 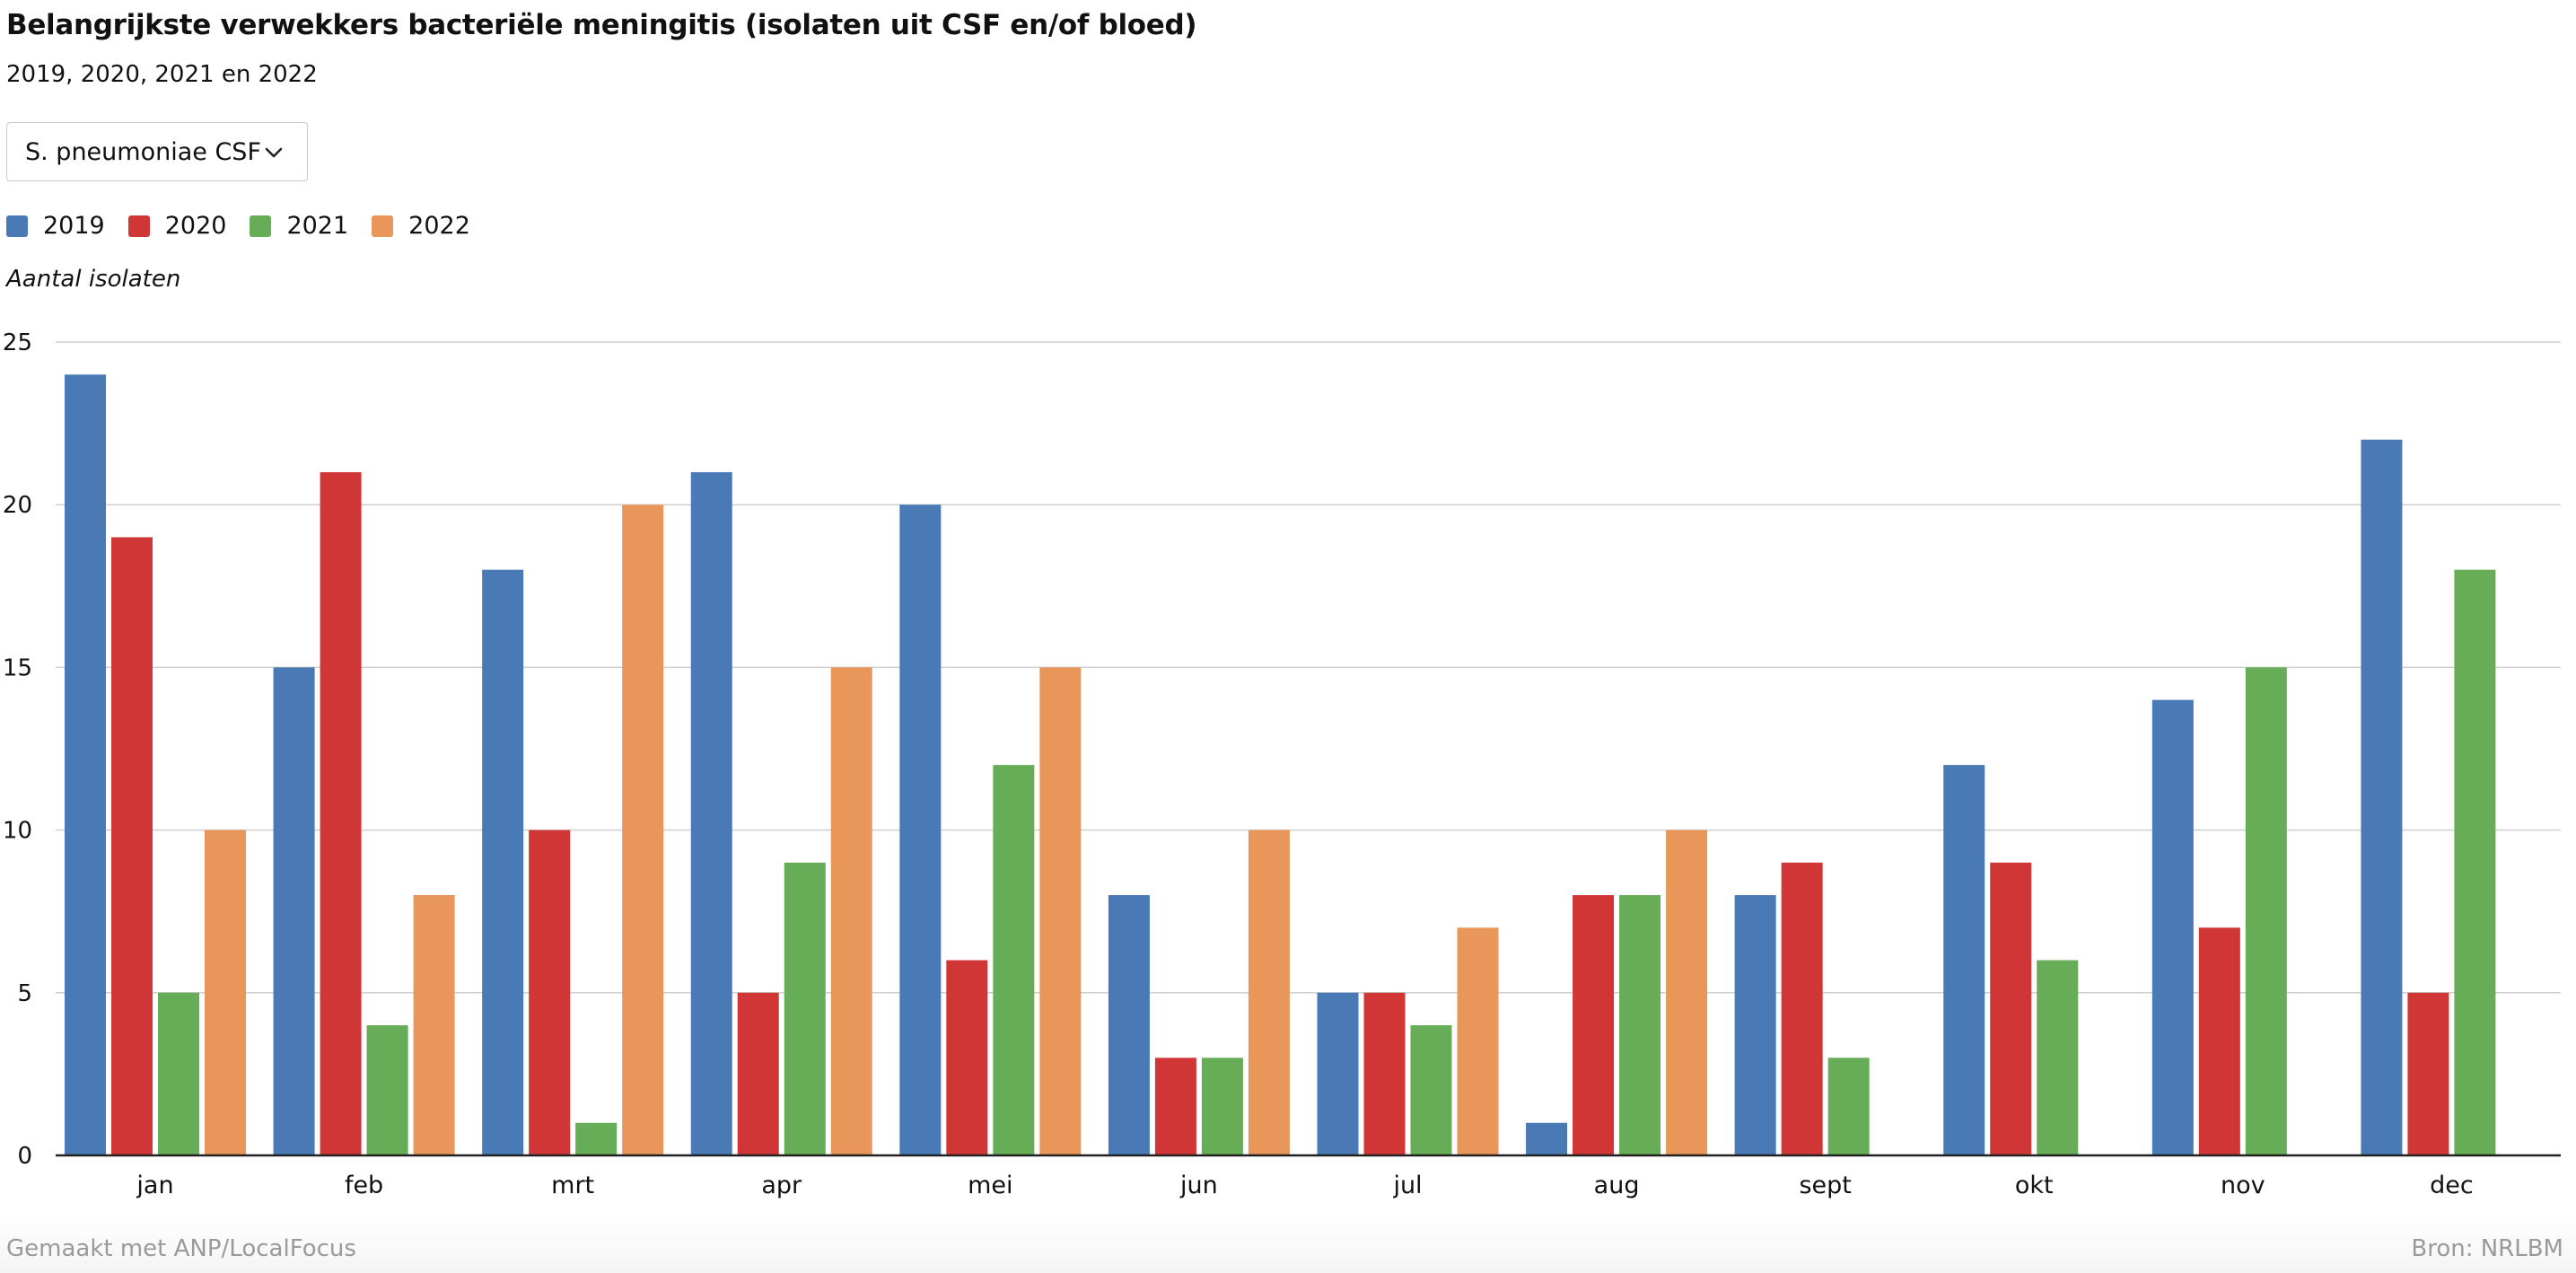 What do you see at coordinates (805, 1008) in the screenshot?
I see `bar-2021-apr` at bounding box center [805, 1008].